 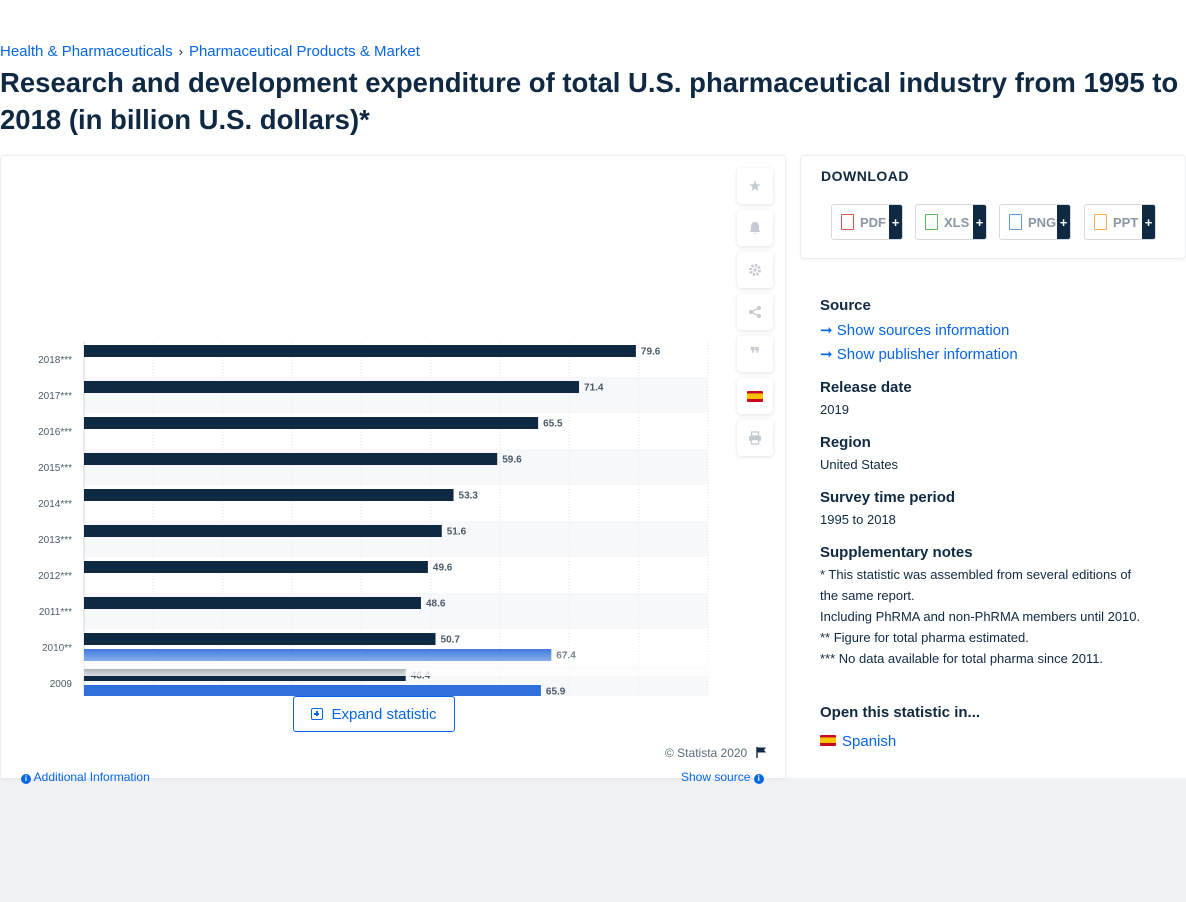 I want to click on supplementary-notes-heading: Supplementary notes, so click(x=896, y=552).